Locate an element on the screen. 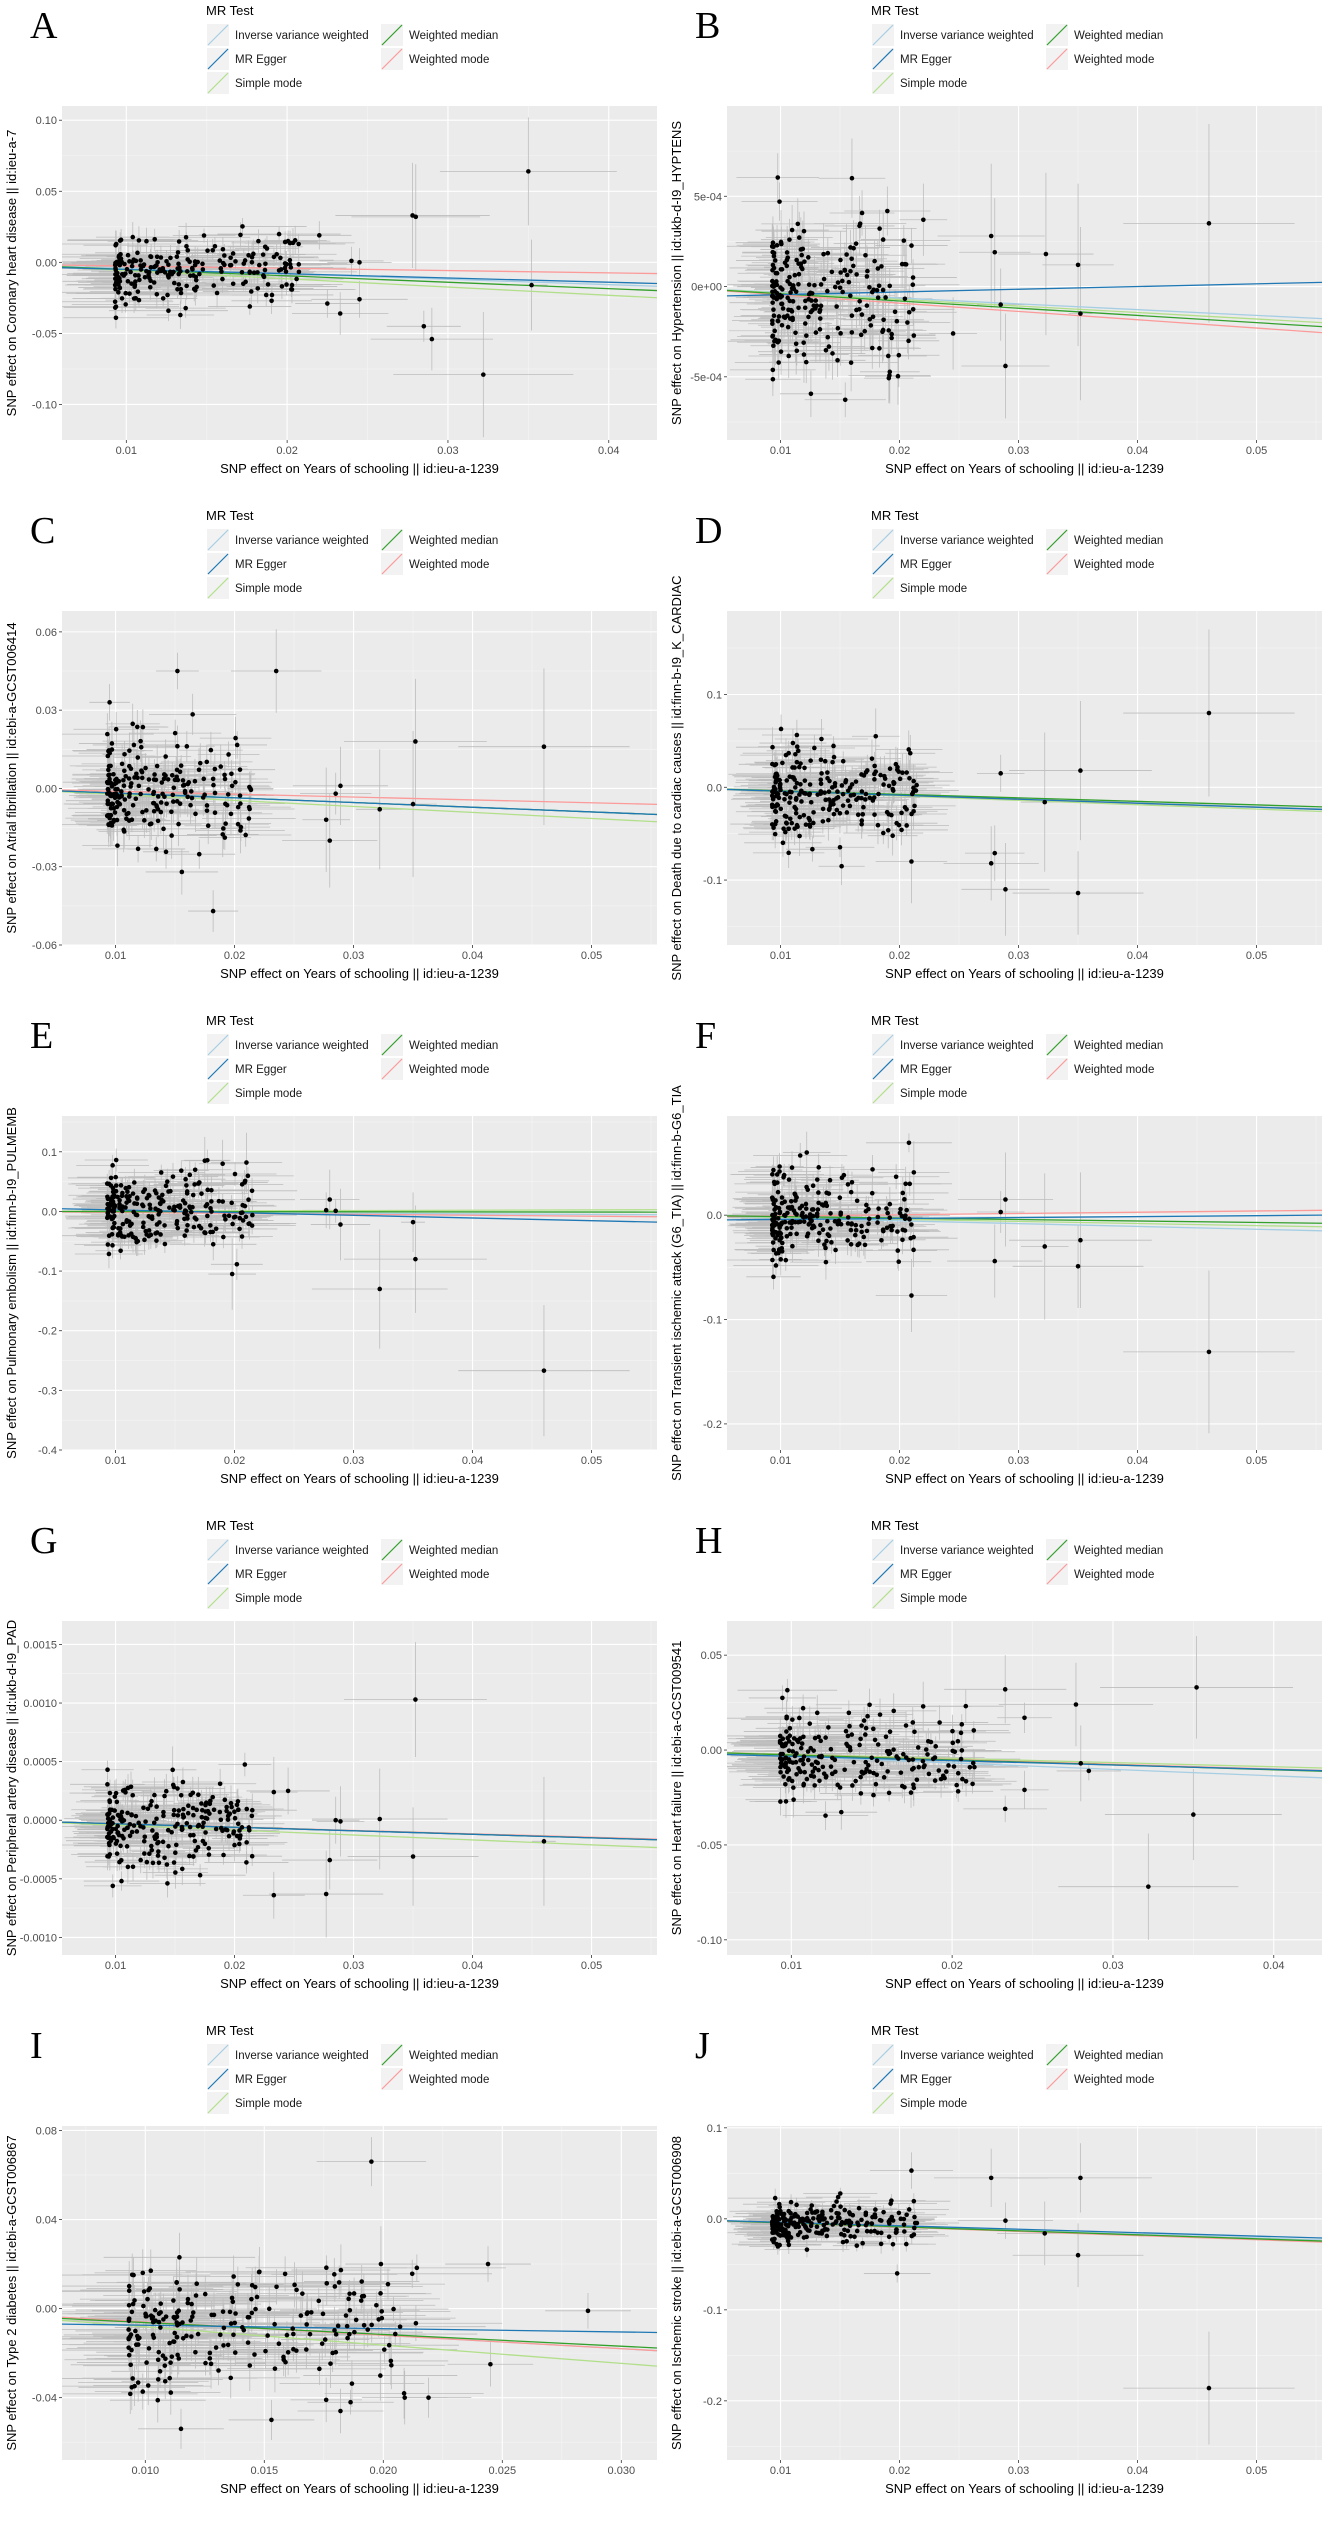  panel-letter: B is located at coordinates (707, 26).